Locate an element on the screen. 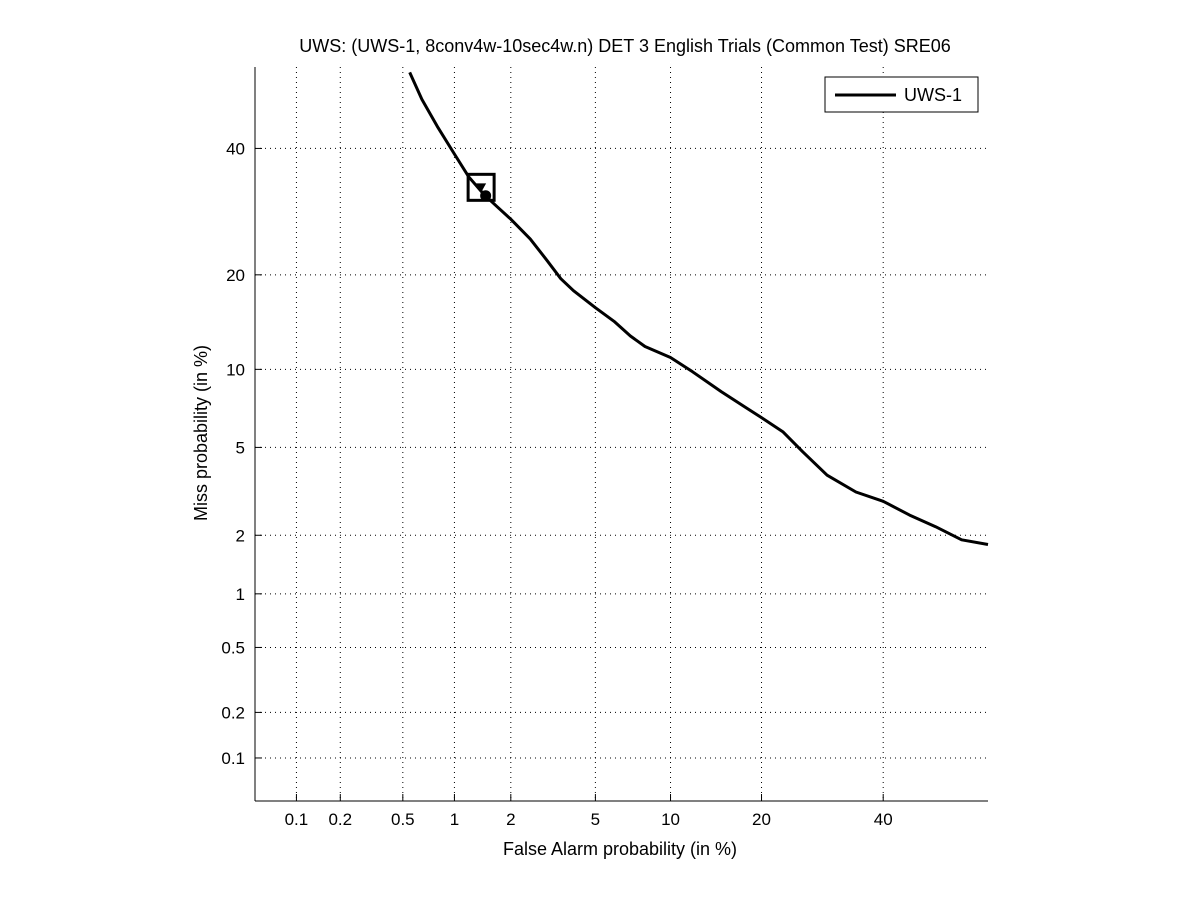  y-tick-label: 0.5 is located at coordinates (233, 647).